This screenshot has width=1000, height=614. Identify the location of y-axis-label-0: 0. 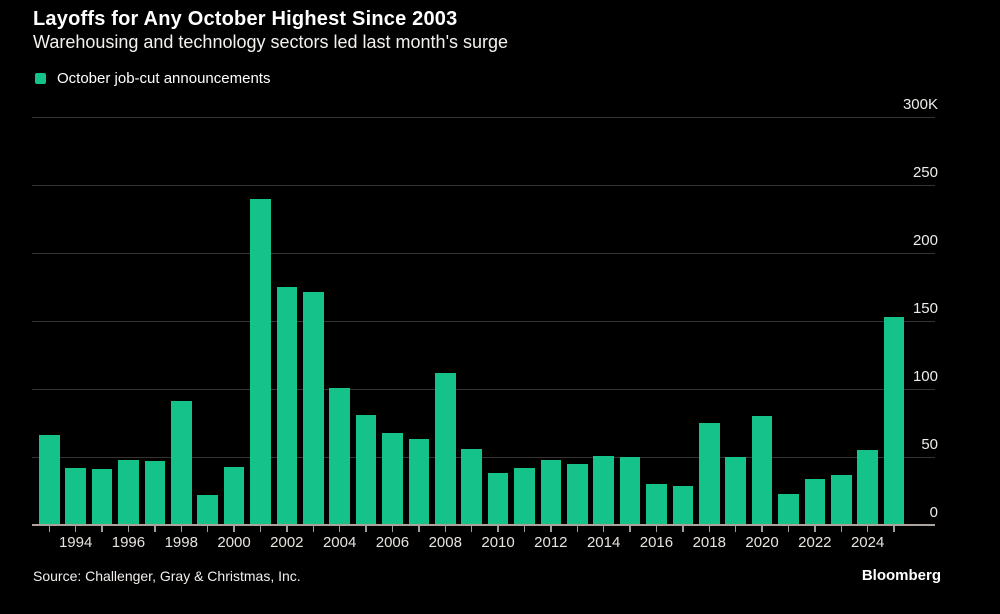
(933, 512).